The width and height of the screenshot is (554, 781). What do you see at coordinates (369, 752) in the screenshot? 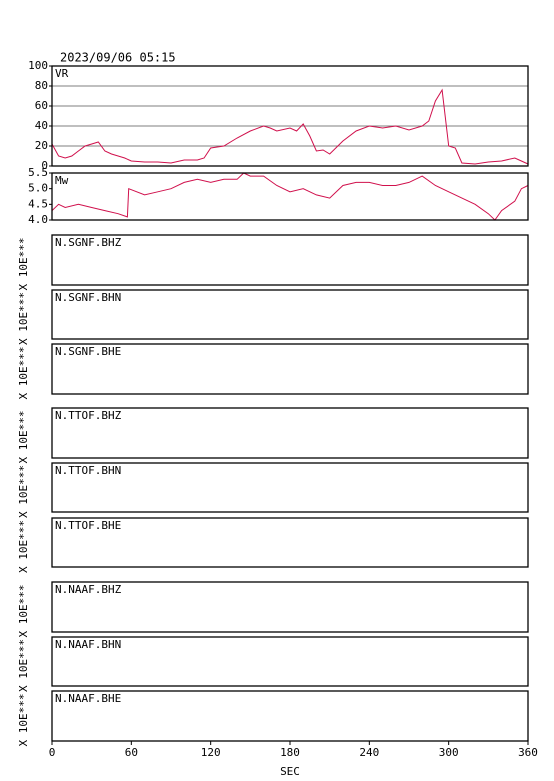
I see `x-tick-label: 240` at bounding box center [369, 752].